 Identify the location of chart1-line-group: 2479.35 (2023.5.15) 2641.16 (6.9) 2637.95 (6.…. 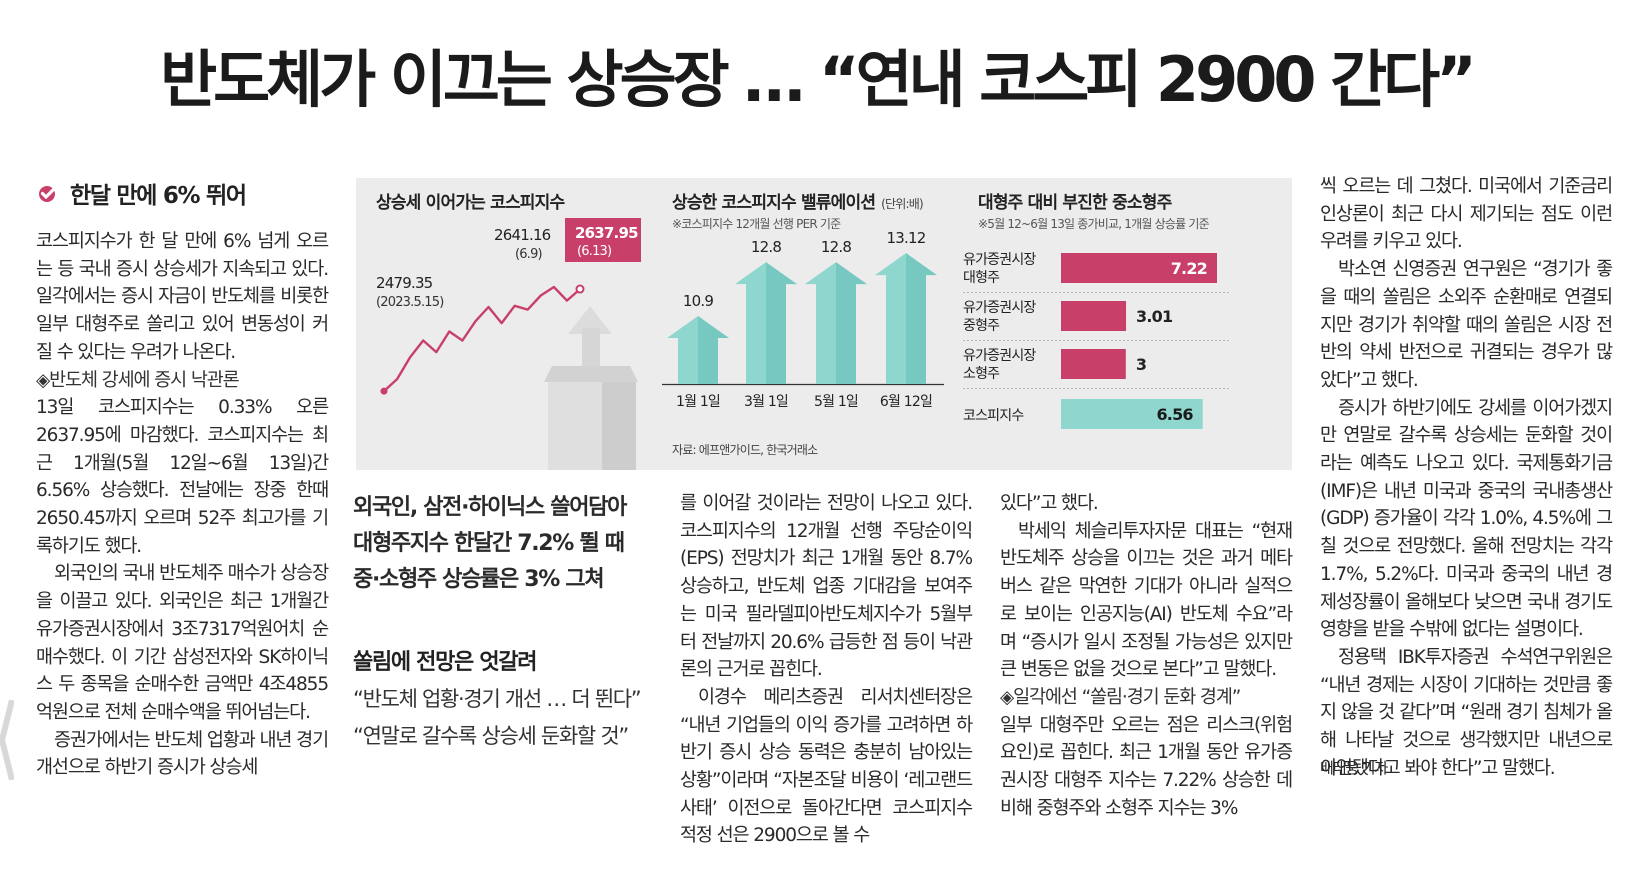
(508, 344).